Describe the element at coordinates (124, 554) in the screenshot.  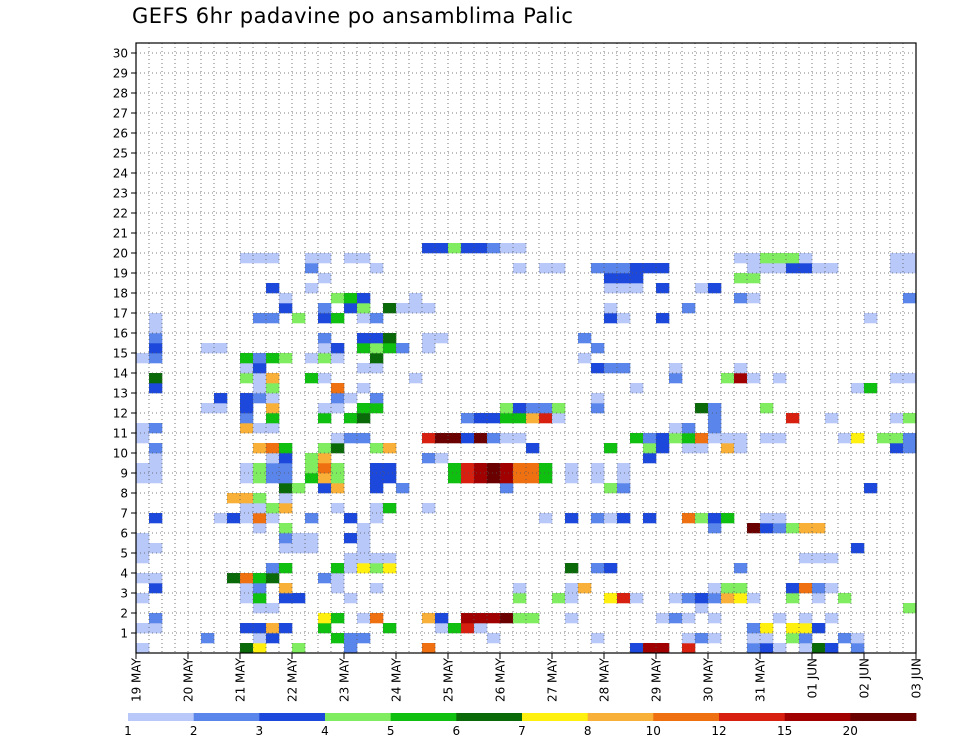
I see `y-tick-label: 5` at that location.